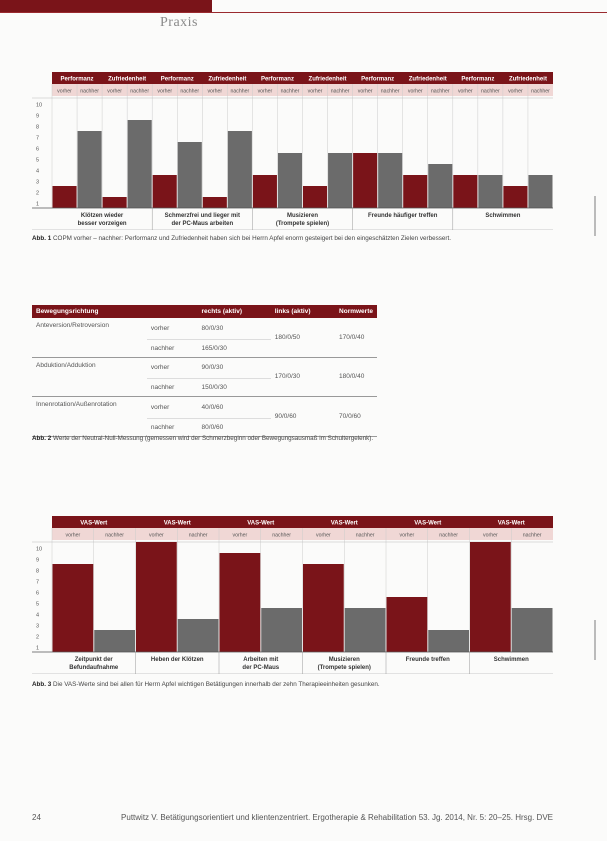  Describe the element at coordinates (89, 348) in the screenshot. I see `direction-cell` at that location.